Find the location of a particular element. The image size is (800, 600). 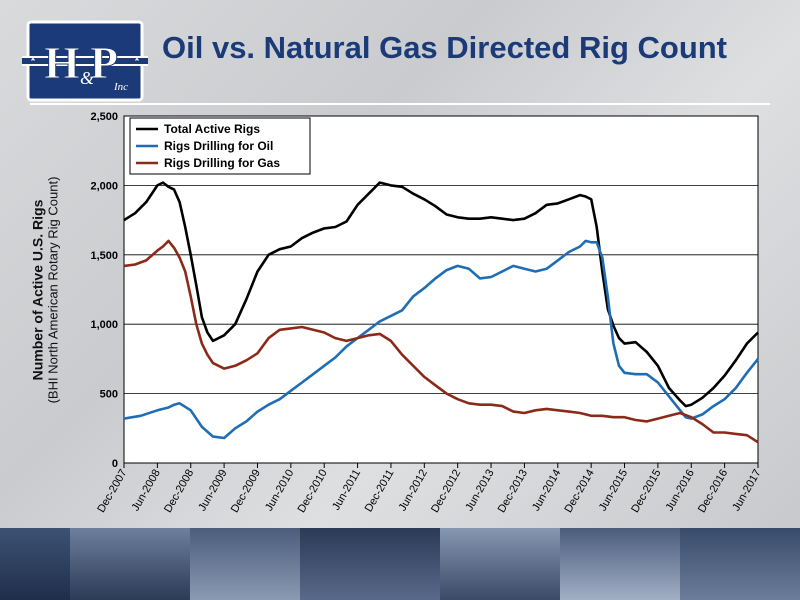

y-tick-label: 2,500 is located at coordinates (104, 117).